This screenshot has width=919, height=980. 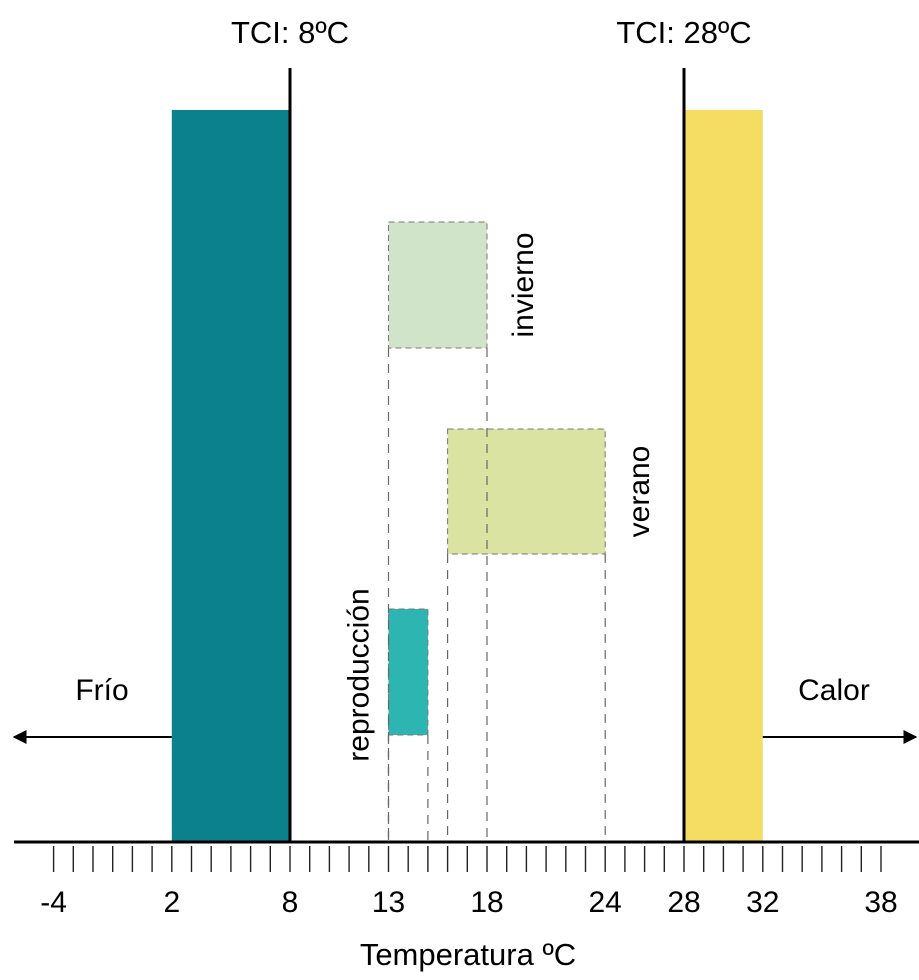 What do you see at coordinates (639, 492) in the screenshot?
I see `range-label-verano: verano` at bounding box center [639, 492].